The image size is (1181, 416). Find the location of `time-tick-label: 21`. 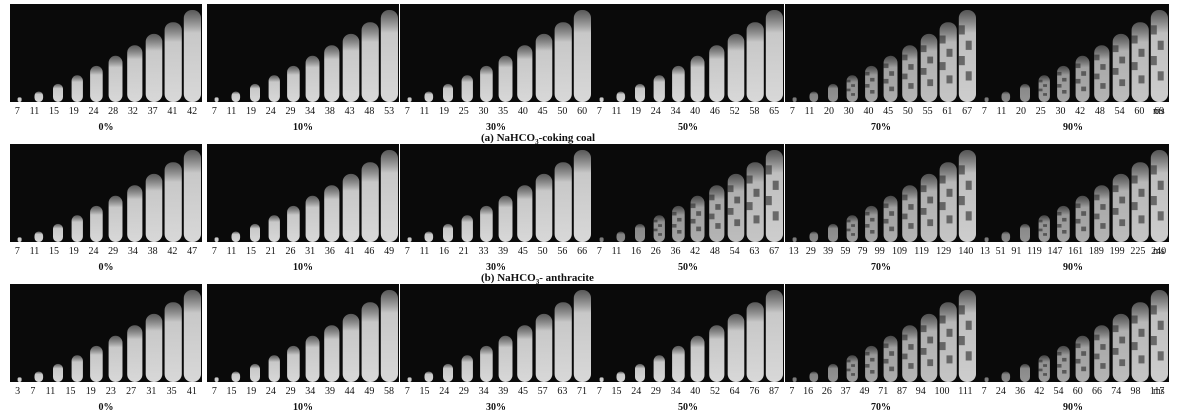

time-tick-label: 21 is located at coordinates (463, 251).